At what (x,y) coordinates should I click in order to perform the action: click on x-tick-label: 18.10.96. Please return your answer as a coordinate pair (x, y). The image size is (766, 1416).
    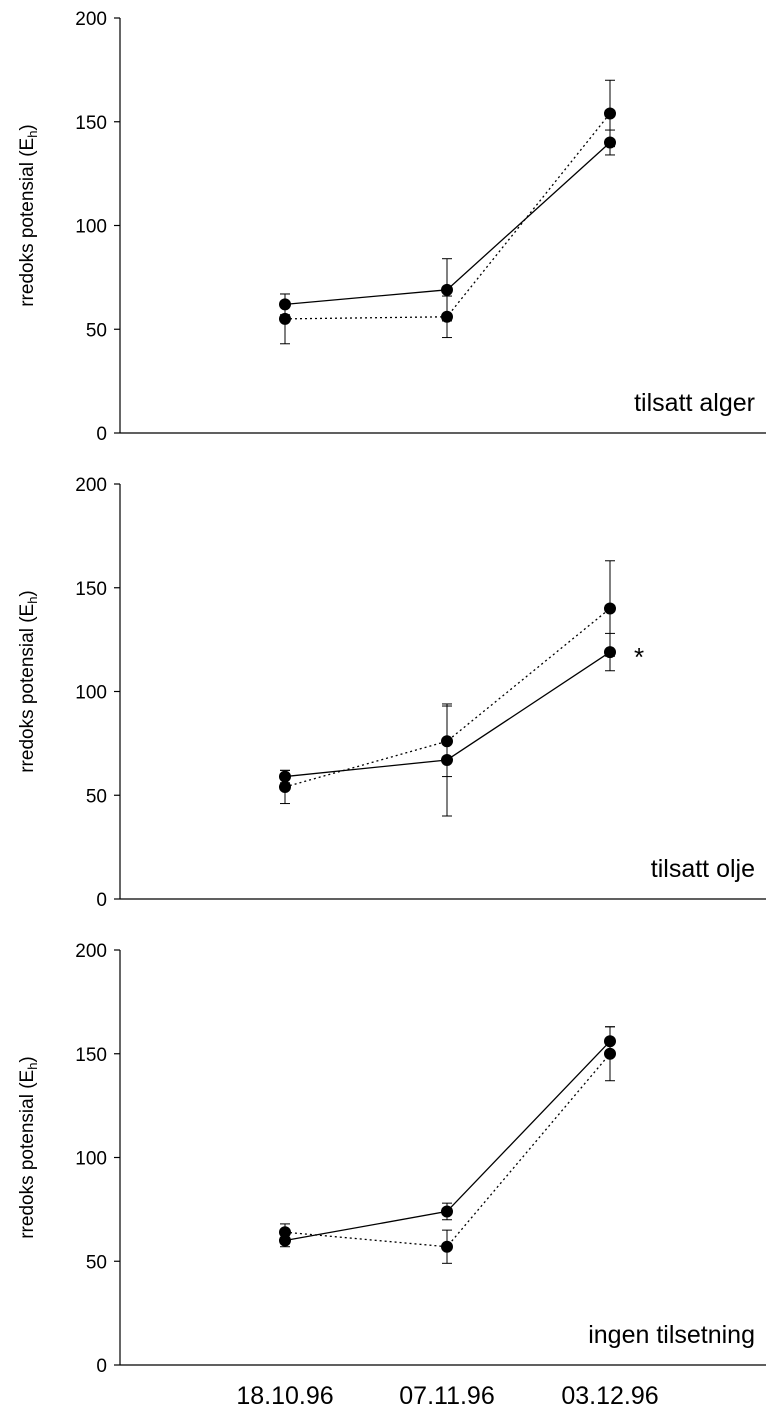
    Looking at the image, I should click on (284, 1396).